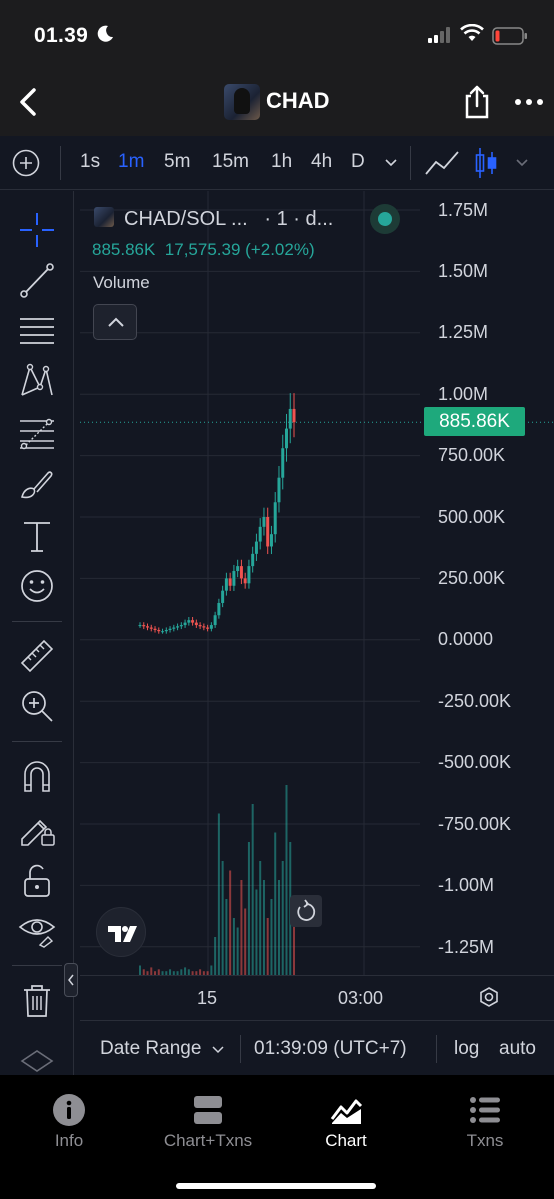  What do you see at coordinates (385, 219) in the screenshot?
I see `market-status-indicator` at bounding box center [385, 219].